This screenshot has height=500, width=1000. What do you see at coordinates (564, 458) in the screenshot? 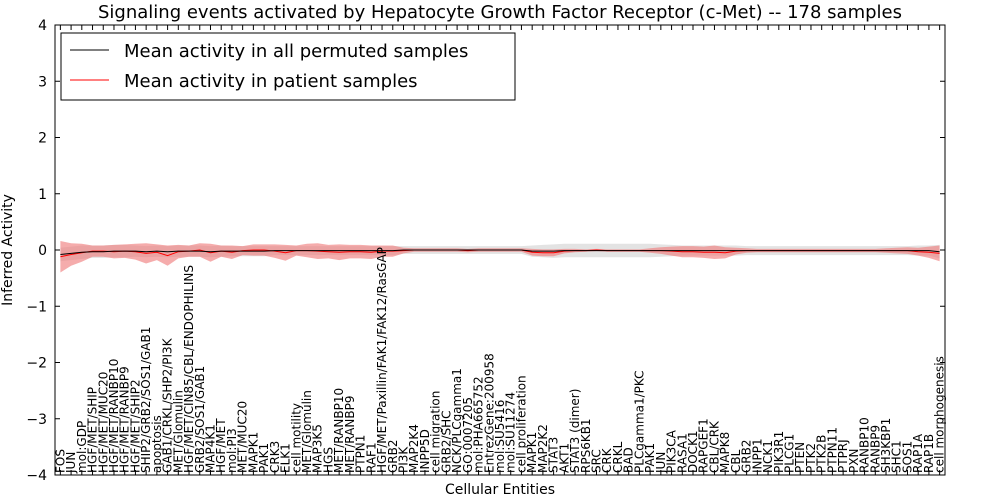
I see `x-category-label: AKT1` at bounding box center [564, 458].